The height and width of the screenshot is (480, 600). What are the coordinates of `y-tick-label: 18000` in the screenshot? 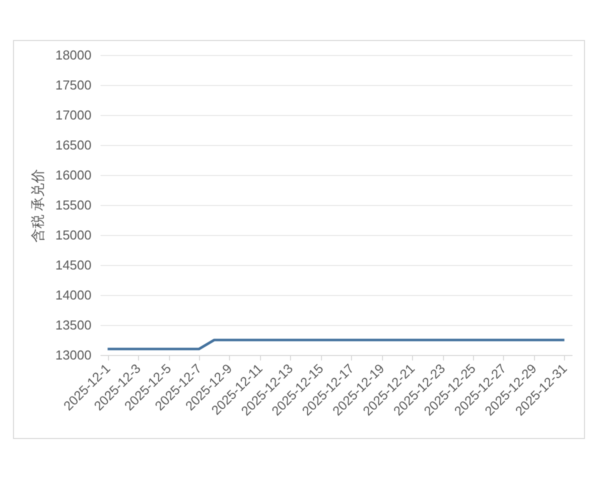 It's located at (73, 55).